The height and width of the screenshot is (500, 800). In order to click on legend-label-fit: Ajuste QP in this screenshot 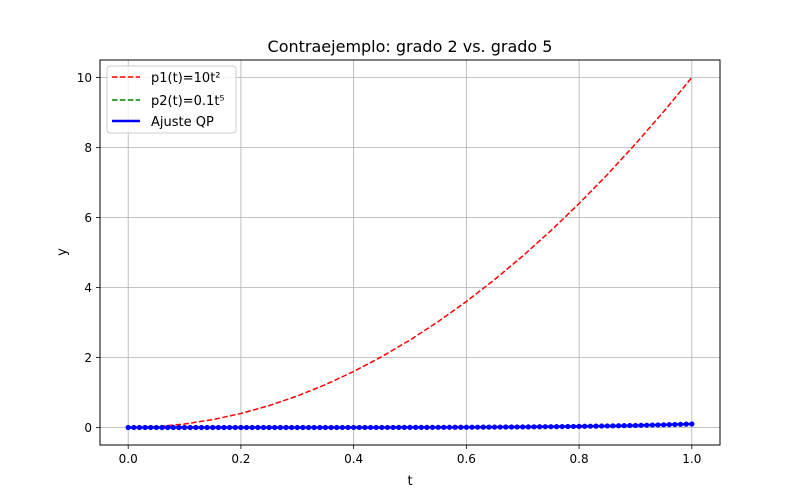, I will do `click(182, 122)`.